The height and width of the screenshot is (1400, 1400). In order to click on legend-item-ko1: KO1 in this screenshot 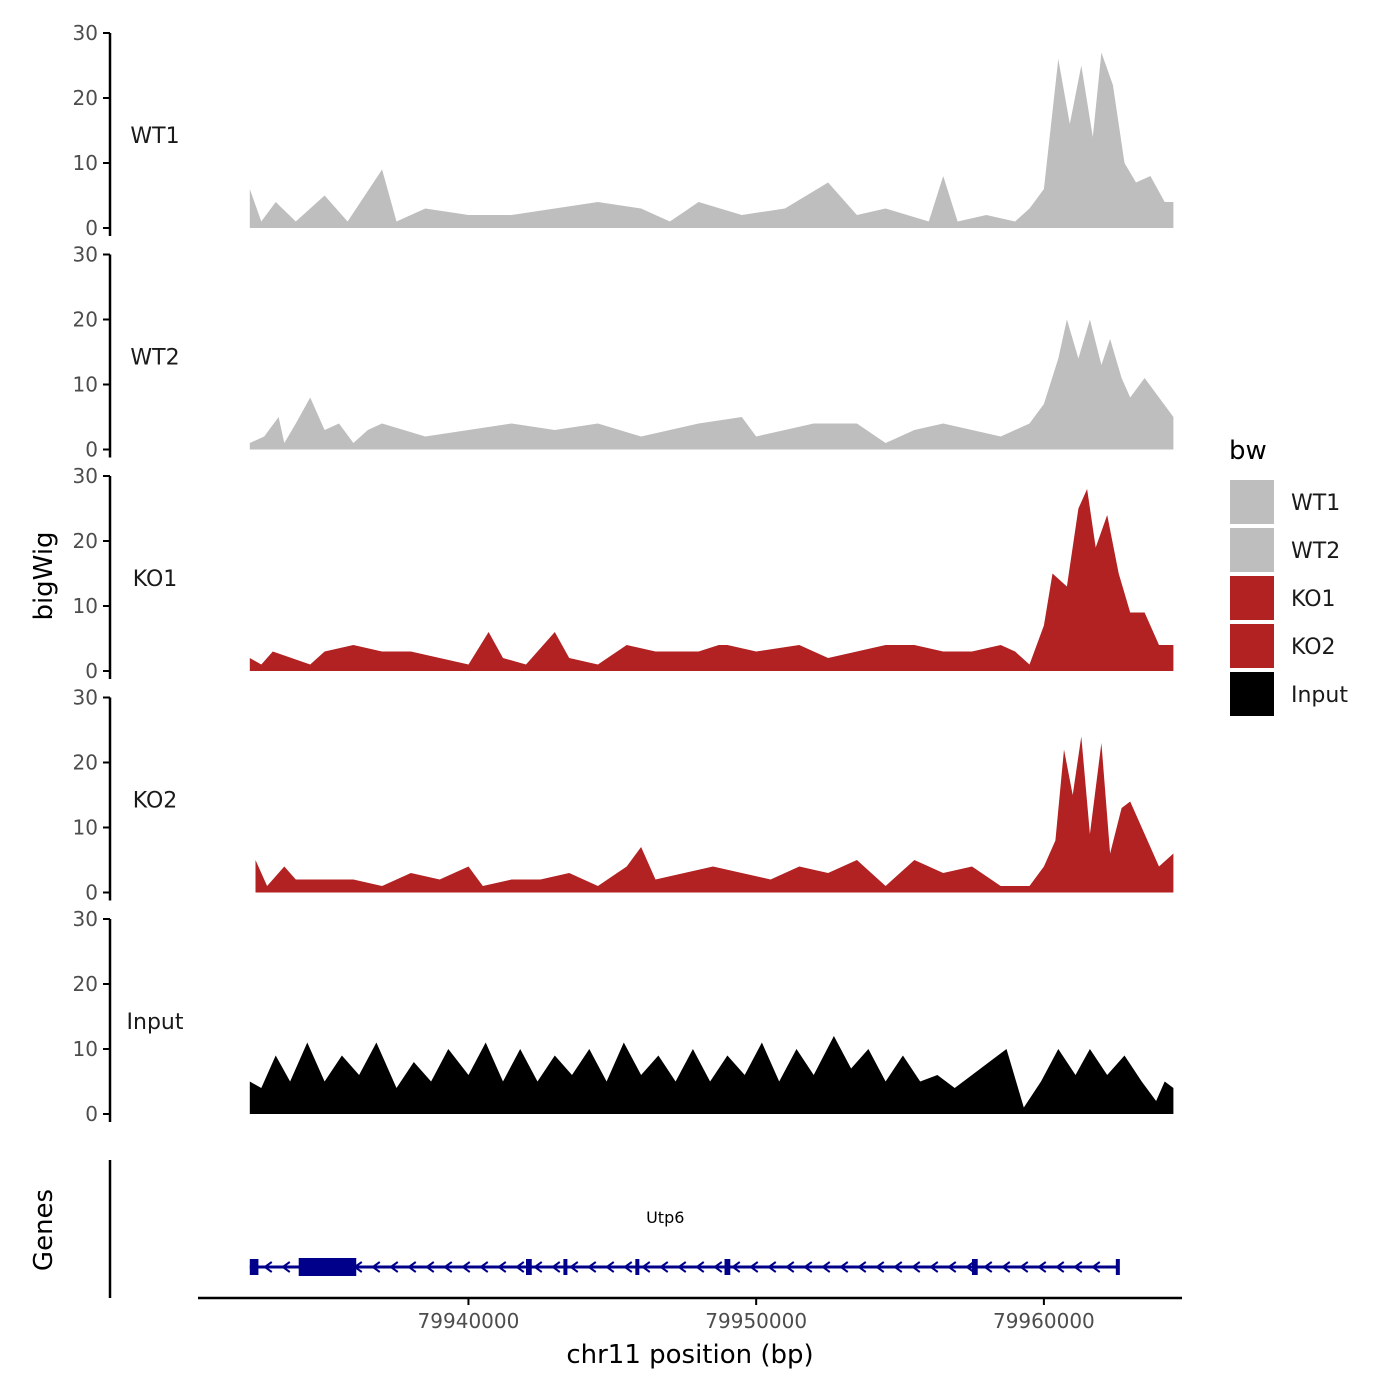, I will do `click(1283, 598)`.